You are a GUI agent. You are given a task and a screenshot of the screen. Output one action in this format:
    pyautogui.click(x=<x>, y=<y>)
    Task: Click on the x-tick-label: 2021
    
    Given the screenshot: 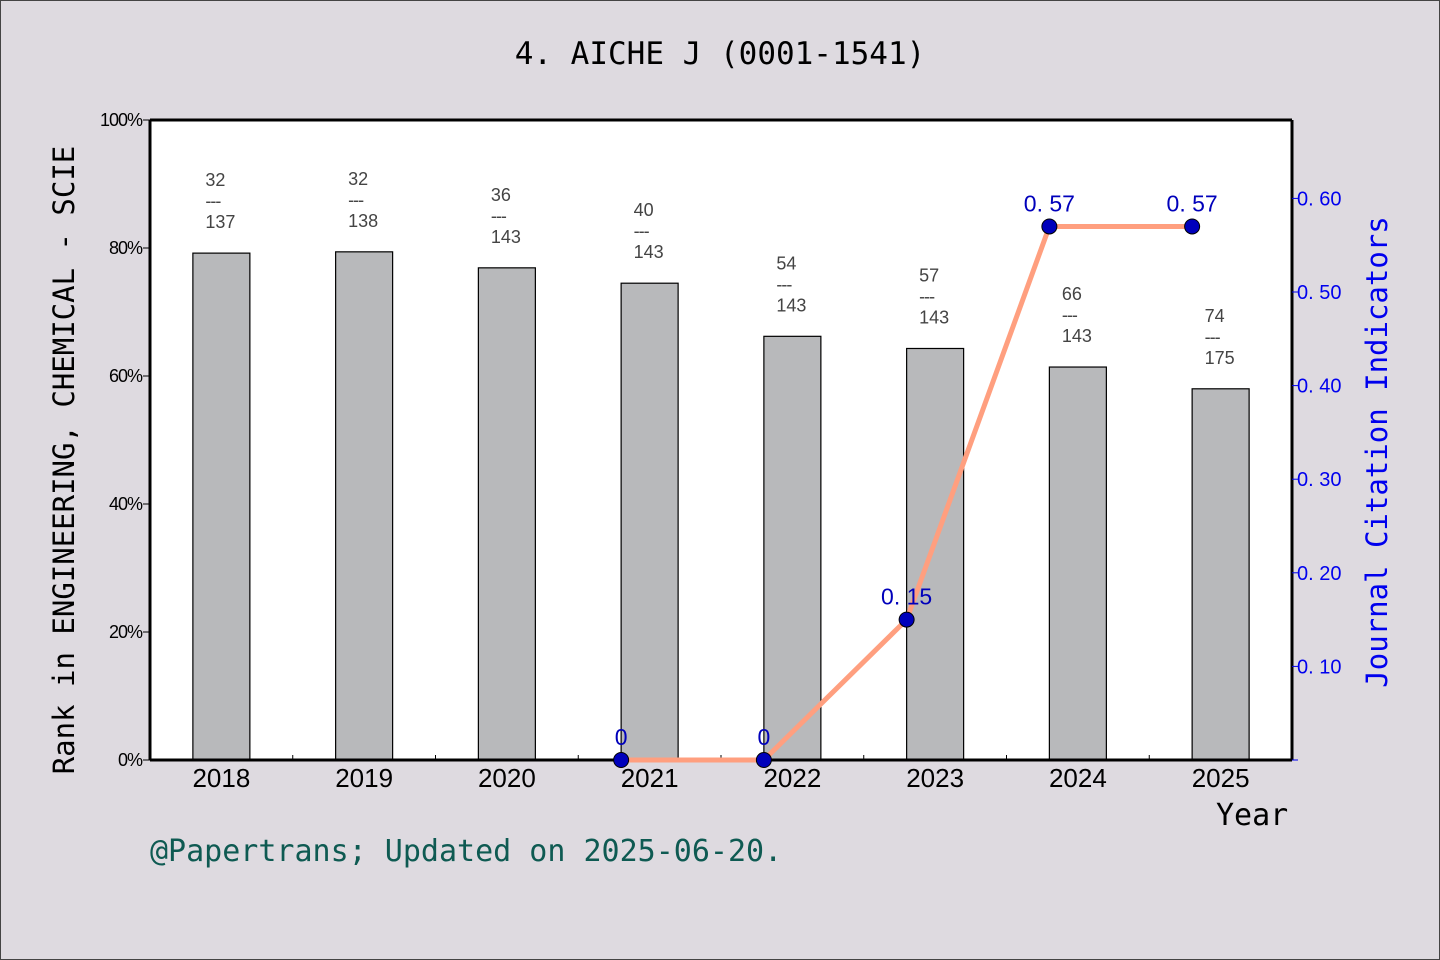 What is the action you would take?
    pyautogui.click(x=650, y=778)
    